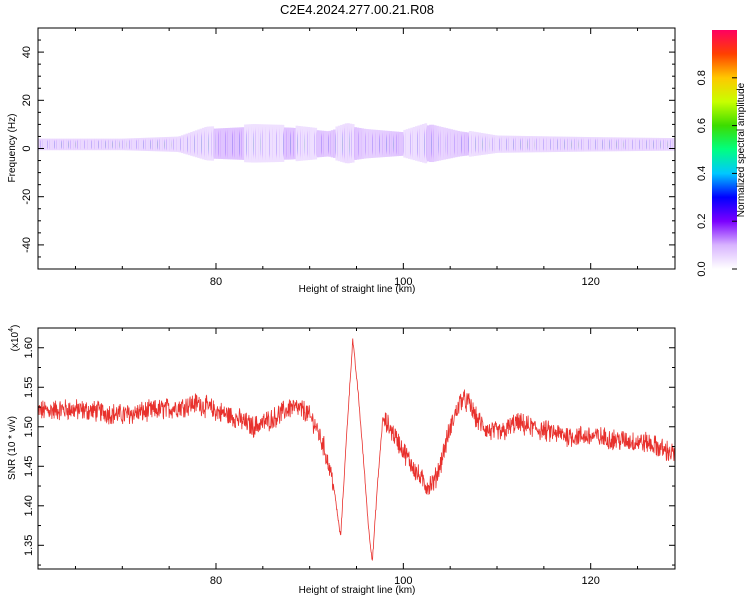 The image size is (750, 600). I want to click on colorbar-tick-label: 0.4, so click(702, 173).